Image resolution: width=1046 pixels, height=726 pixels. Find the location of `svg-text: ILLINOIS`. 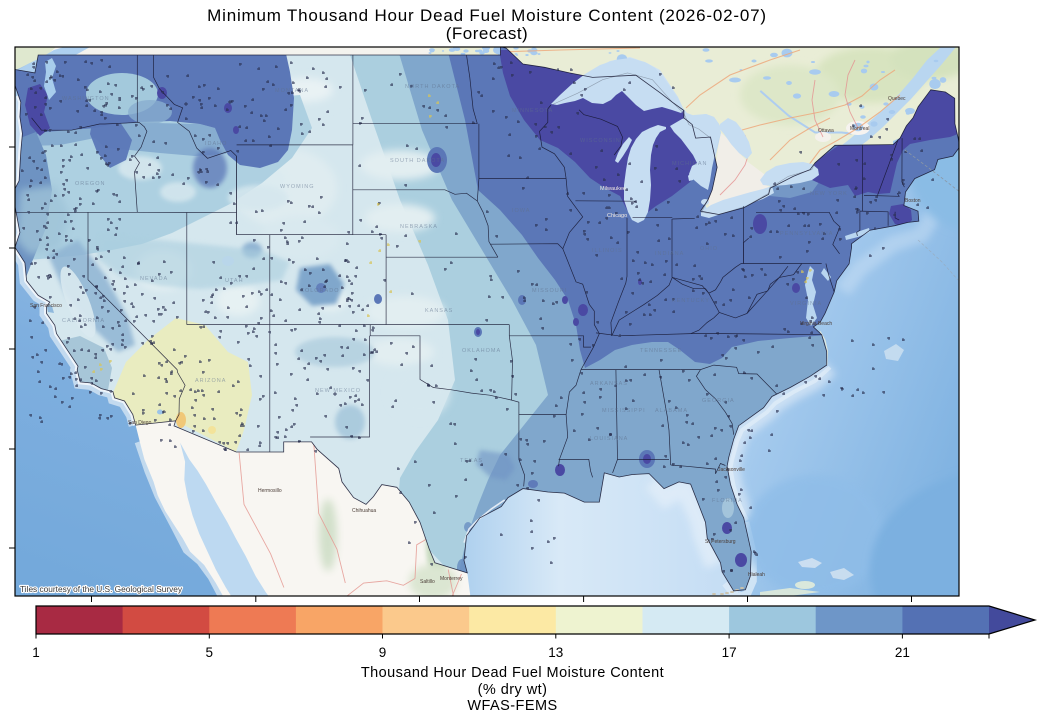

svg-text: ILLINOIS is located at coordinates (607, 251).